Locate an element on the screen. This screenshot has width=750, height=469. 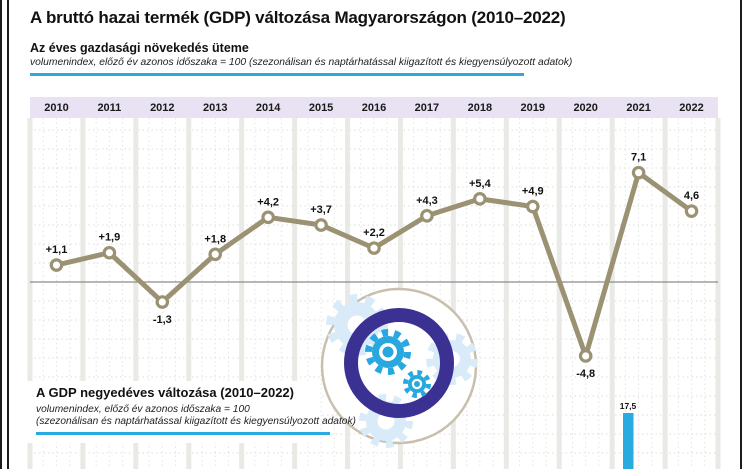
year-label: 2013 is located at coordinates (215, 107).